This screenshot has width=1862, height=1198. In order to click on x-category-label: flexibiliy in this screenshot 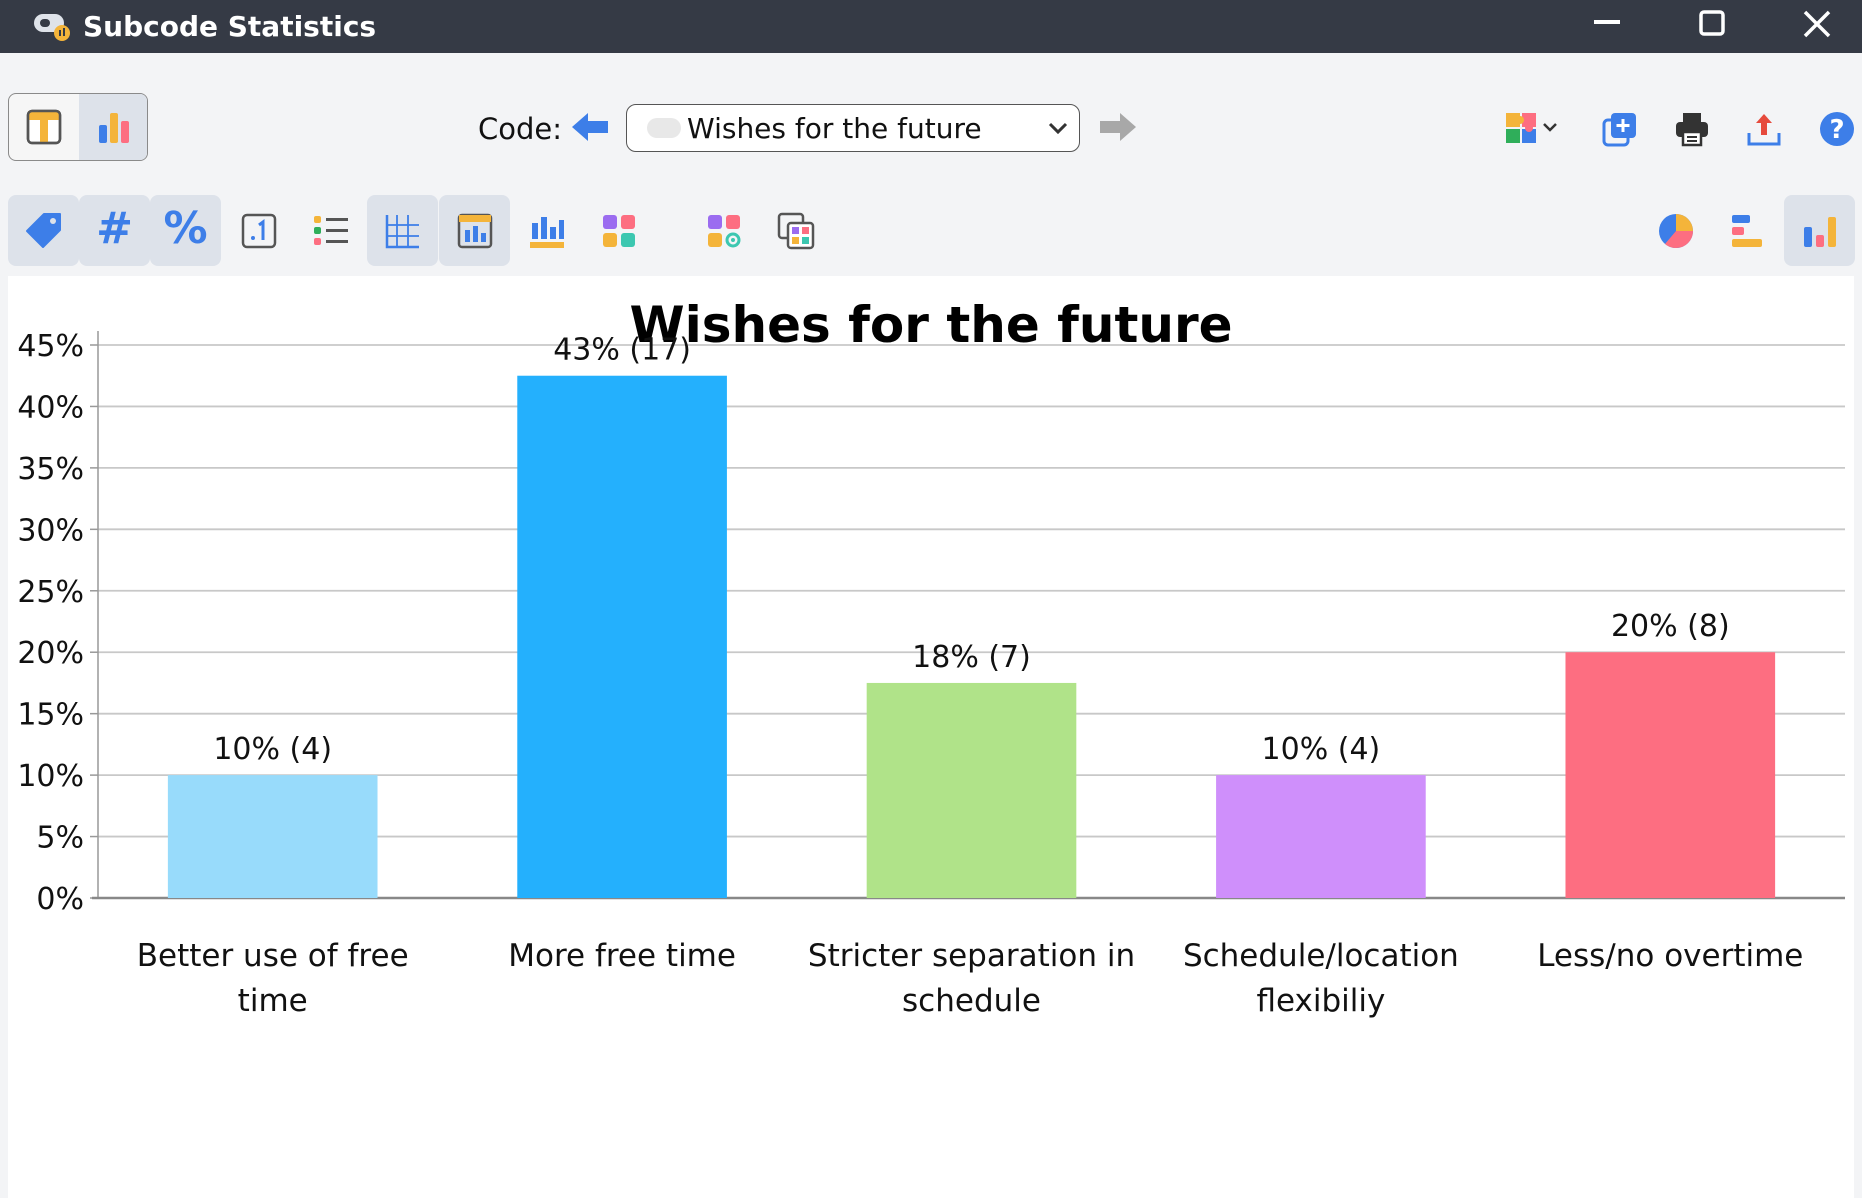, I will do `click(1320, 1001)`.